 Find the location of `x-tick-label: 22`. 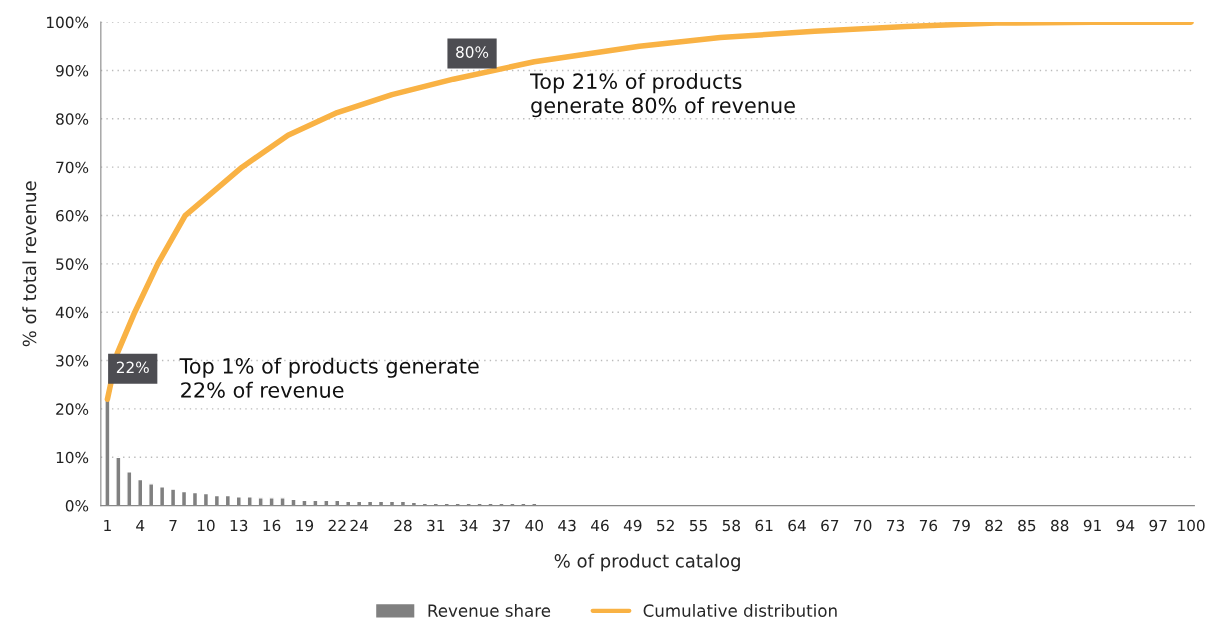

x-tick-label: 22 is located at coordinates (337, 525).